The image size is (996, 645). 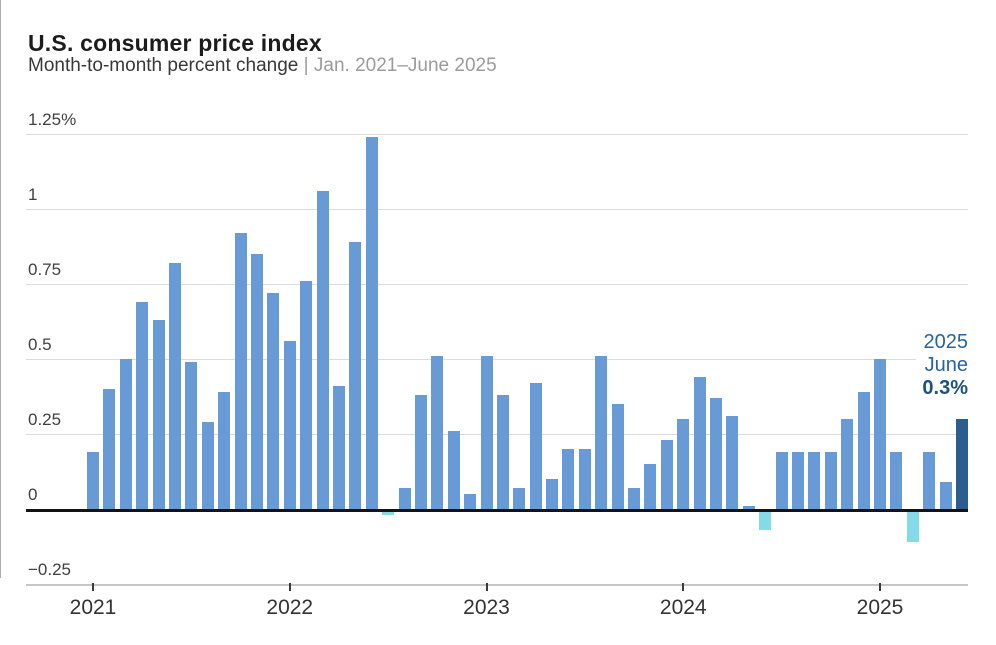 I want to click on subtitle-date-range: | Jan. 2021–June 2025, so click(x=400, y=65).